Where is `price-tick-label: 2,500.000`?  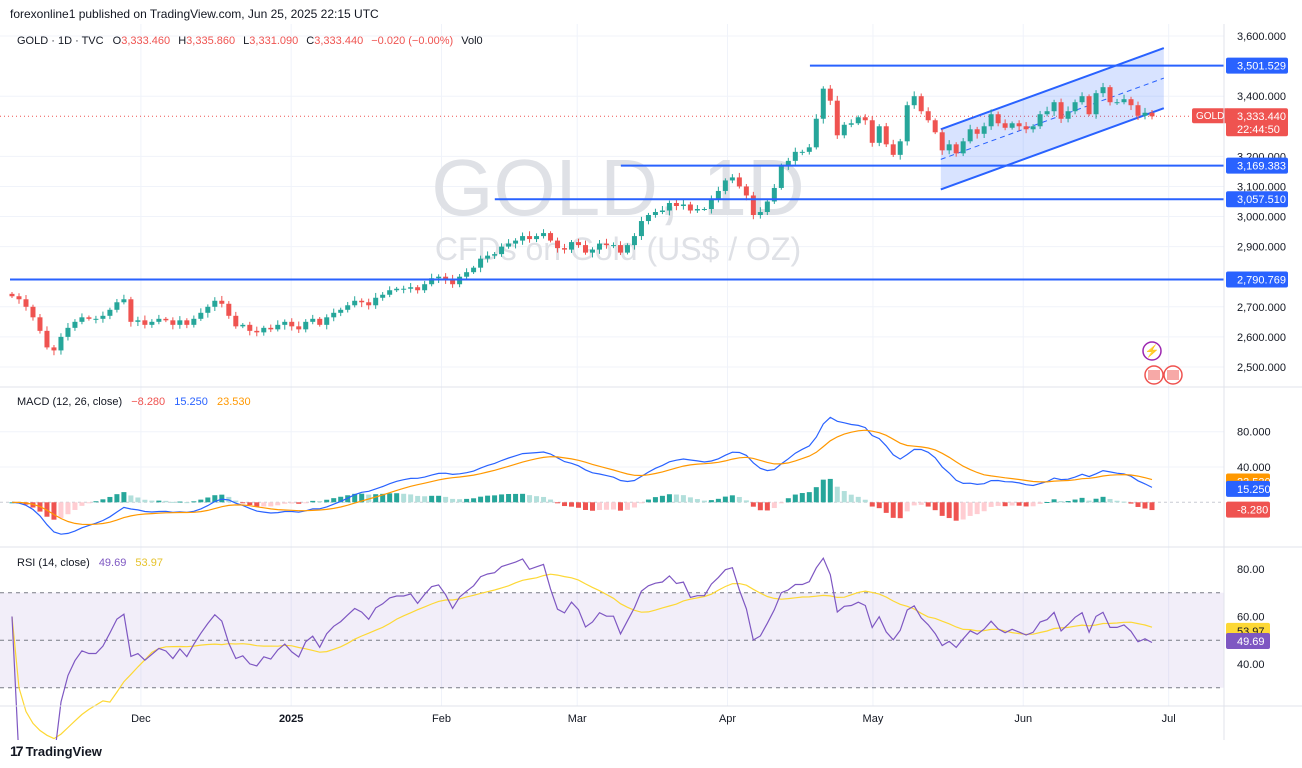 price-tick-label: 2,500.000 is located at coordinates (1261, 368).